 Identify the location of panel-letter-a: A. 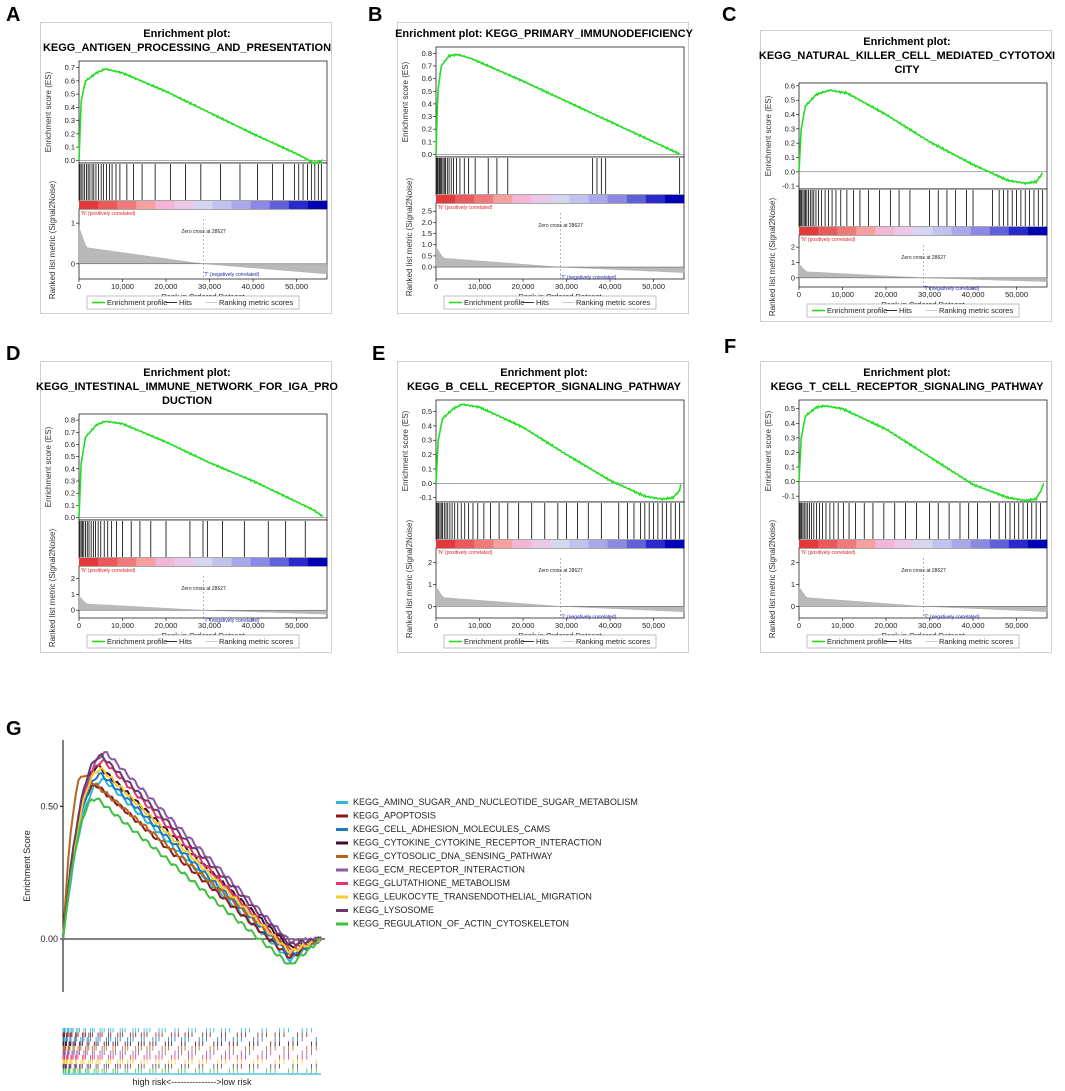
(13, 15).